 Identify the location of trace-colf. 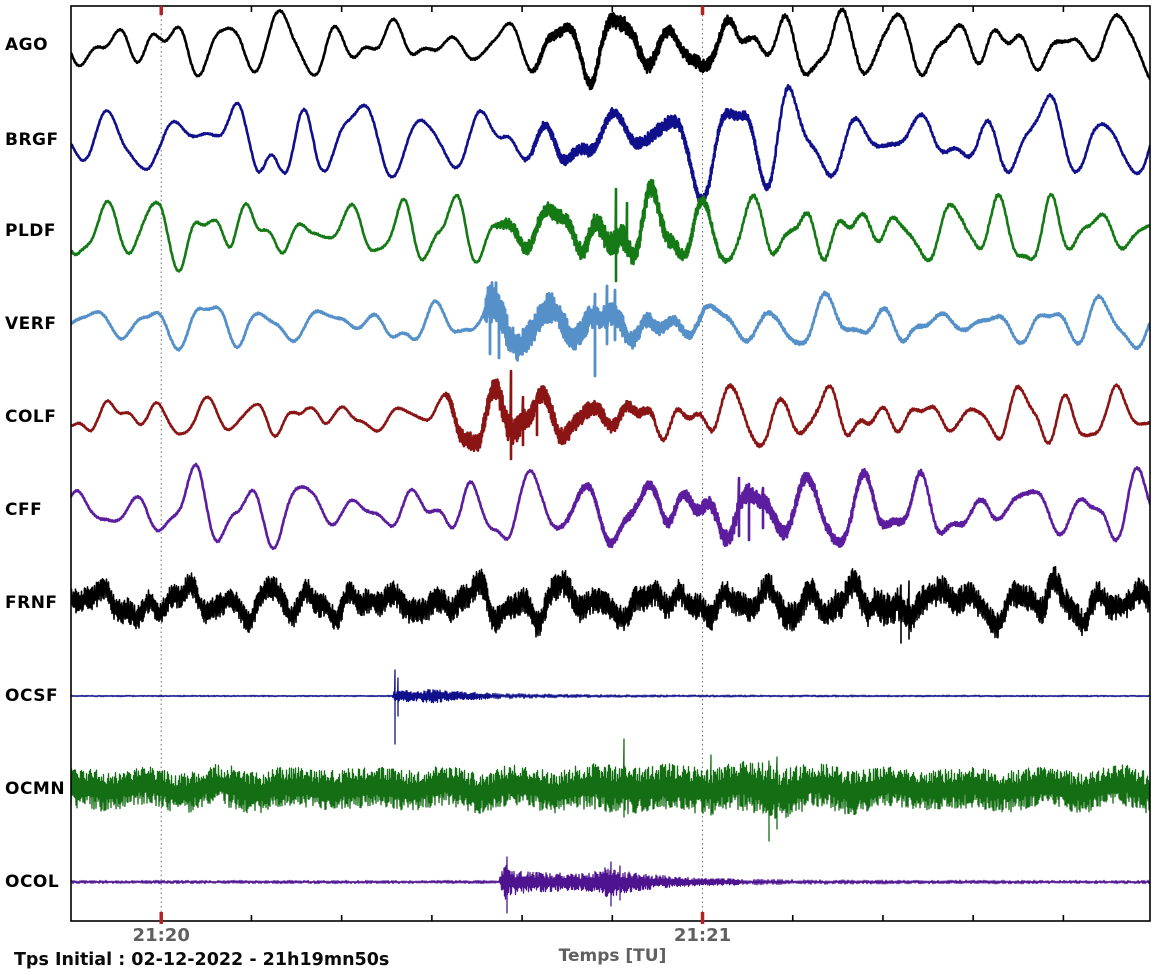
(610, 415).